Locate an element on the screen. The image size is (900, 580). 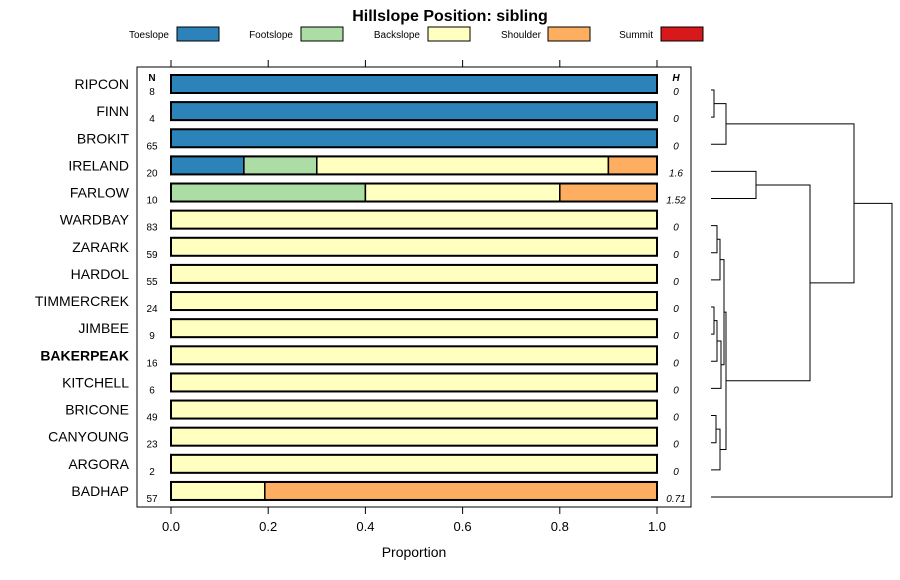
row-canyoung: CANYOUNG 23 0 is located at coordinates (363, 438).